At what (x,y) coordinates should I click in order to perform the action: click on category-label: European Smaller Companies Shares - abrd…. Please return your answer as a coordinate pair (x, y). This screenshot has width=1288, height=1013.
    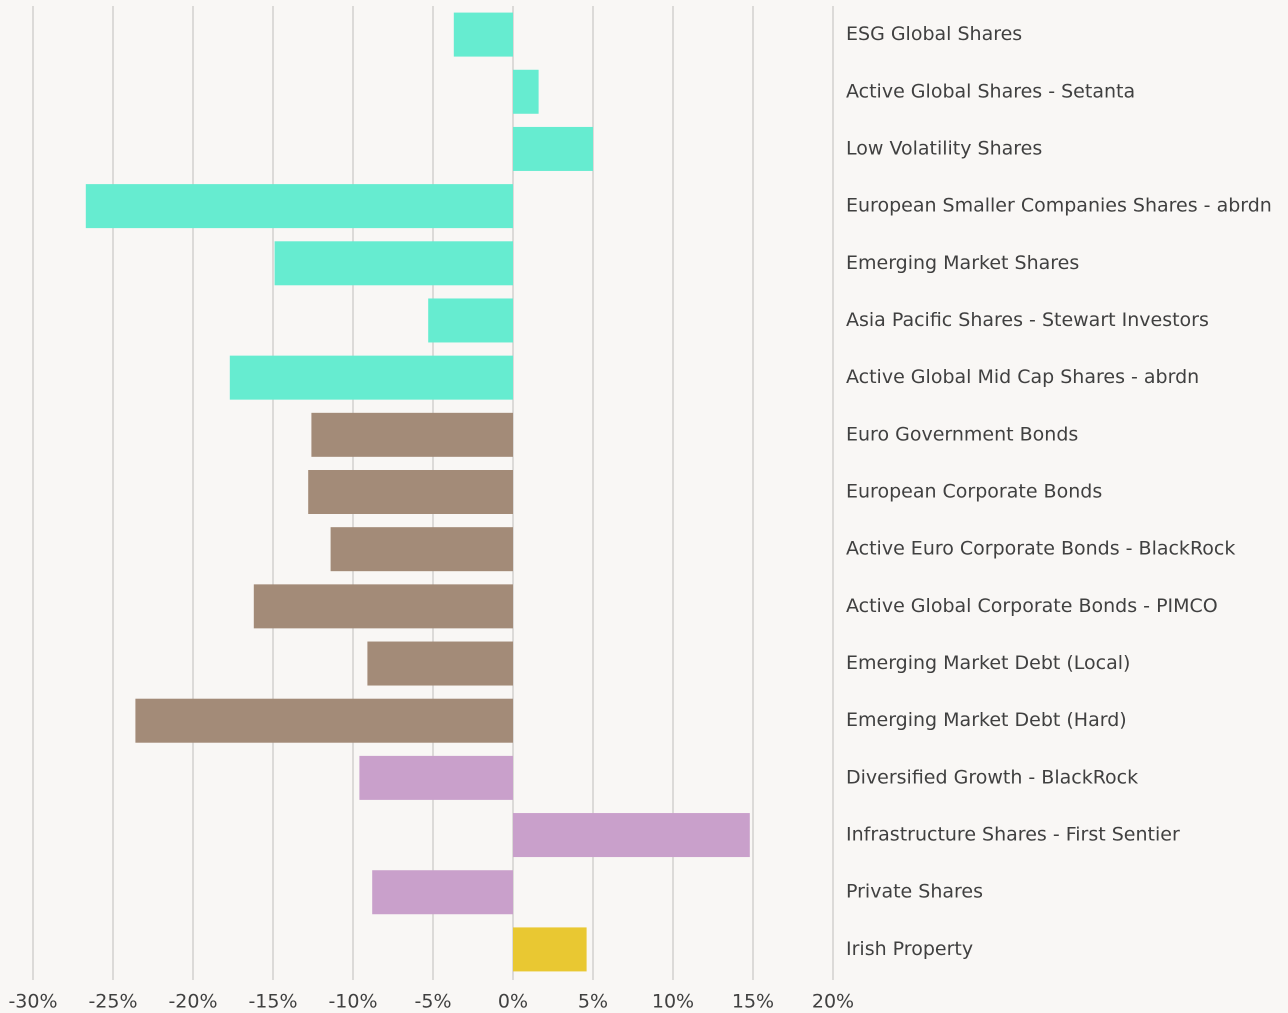
    Looking at the image, I should click on (1059, 206).